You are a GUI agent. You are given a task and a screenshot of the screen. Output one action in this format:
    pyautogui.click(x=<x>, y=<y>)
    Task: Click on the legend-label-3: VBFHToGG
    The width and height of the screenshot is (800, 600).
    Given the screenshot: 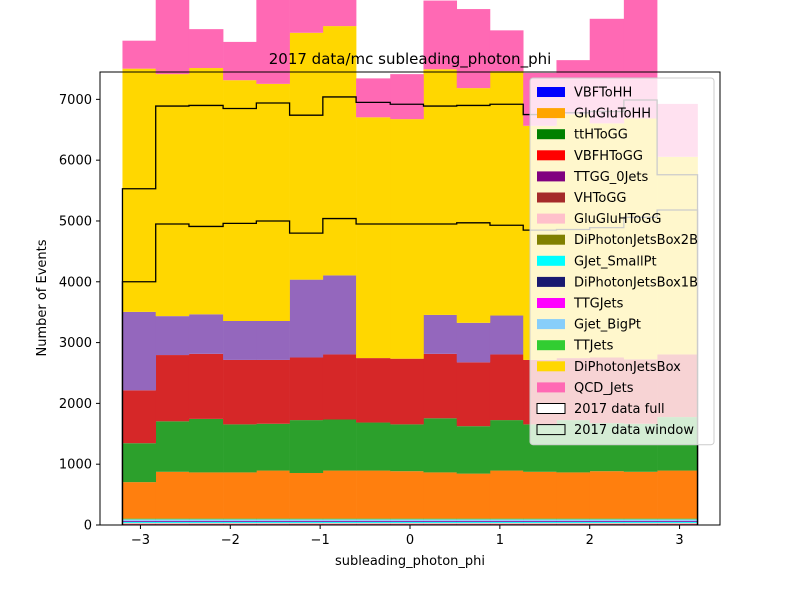 What is the action you would take?
    pyautogui.click(x=608, y=156)
    